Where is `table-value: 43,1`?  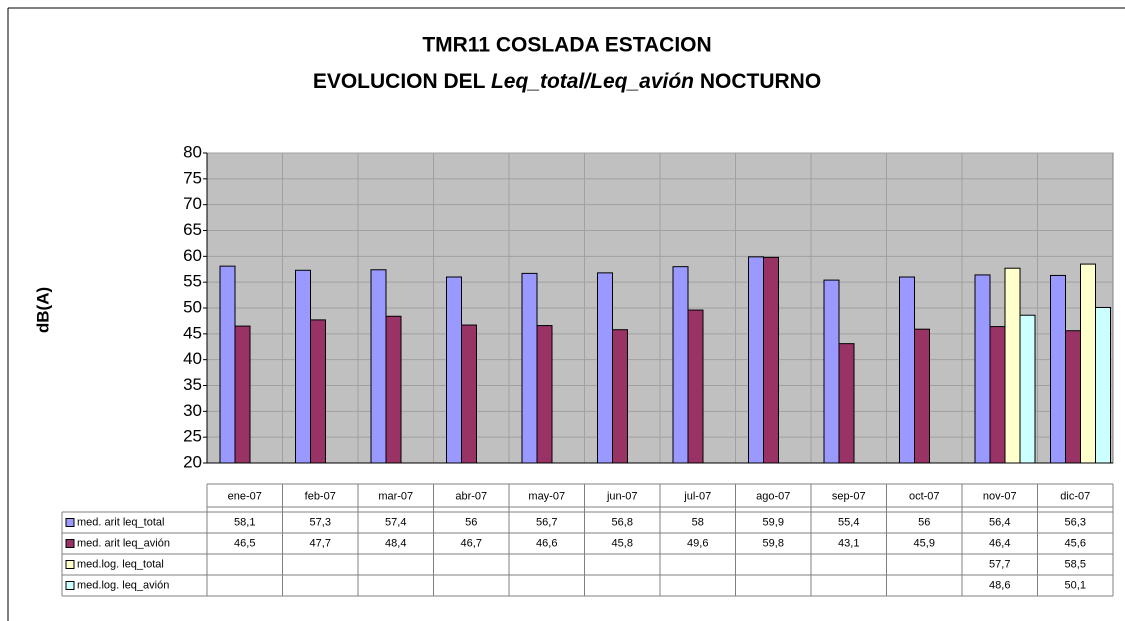
table-value: 43,1 is located at coordinates (848, 543).